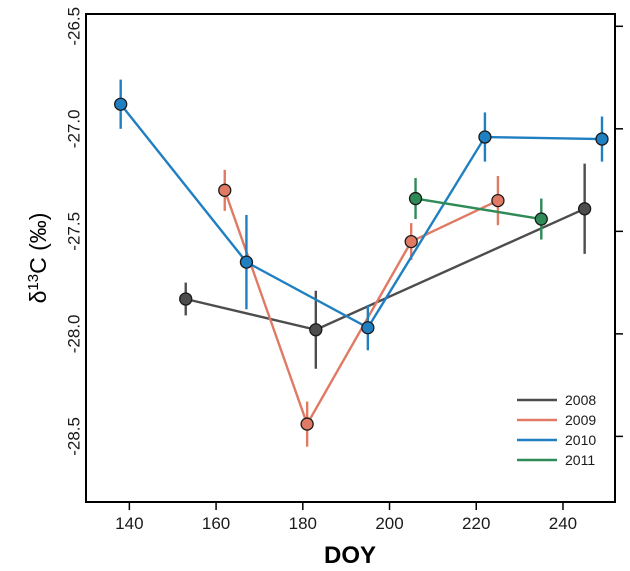 This screenshot has width=630, height=571. What do you see at coordinates (580, 420) in the screenshot?
I see `legend-label-2009: 2009` at bounding box center [580, 420].